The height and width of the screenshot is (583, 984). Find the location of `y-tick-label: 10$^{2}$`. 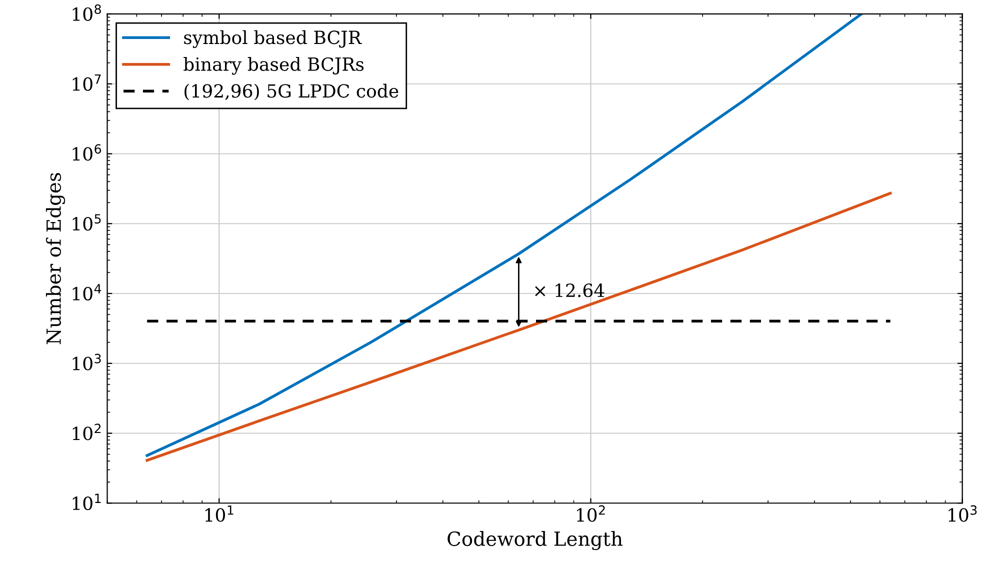

y-tick-label: 10$^{2}$ is located at coordinates (86, 432).